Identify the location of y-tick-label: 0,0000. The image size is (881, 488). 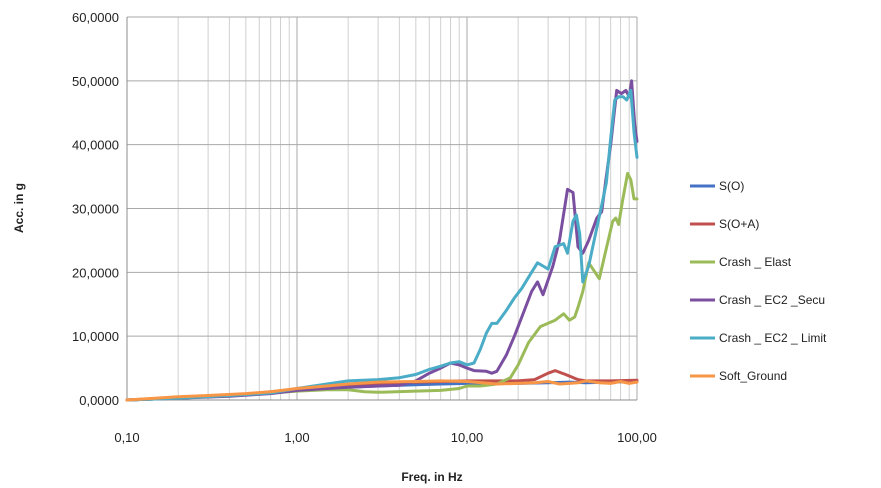
(99, 400).